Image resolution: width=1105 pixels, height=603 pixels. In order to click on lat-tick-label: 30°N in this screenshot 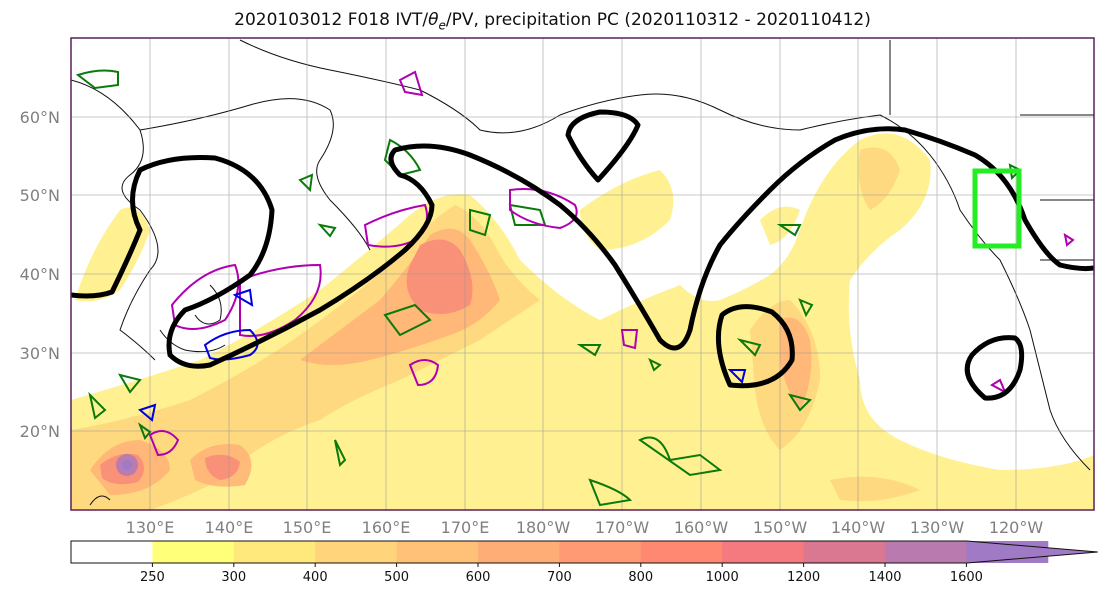, I will do `click(40, 353)`.